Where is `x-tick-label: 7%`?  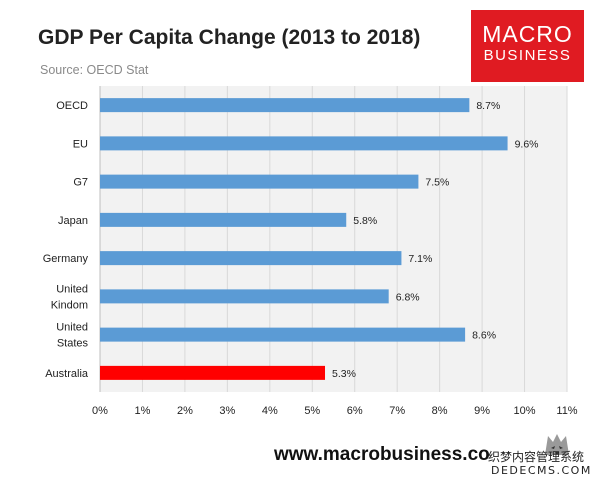
x-tick-label: 7% is located at coordinates (397, 411).